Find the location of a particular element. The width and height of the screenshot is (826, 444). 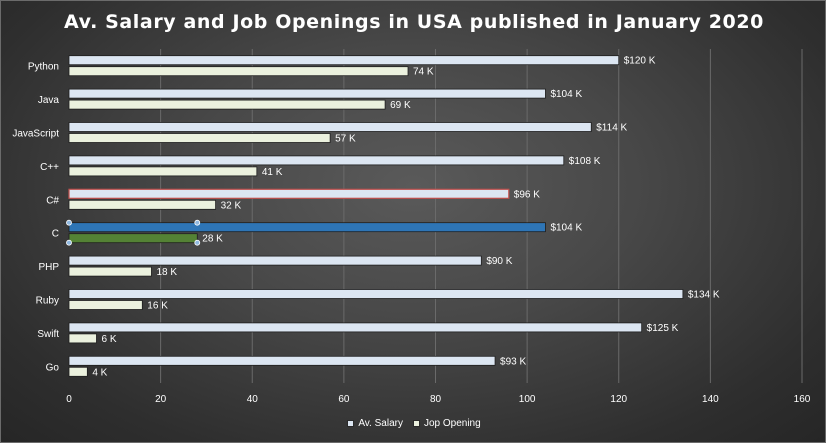

data-label-av-salary-cplusplus: $108 K is located at coordinates (585, 161).